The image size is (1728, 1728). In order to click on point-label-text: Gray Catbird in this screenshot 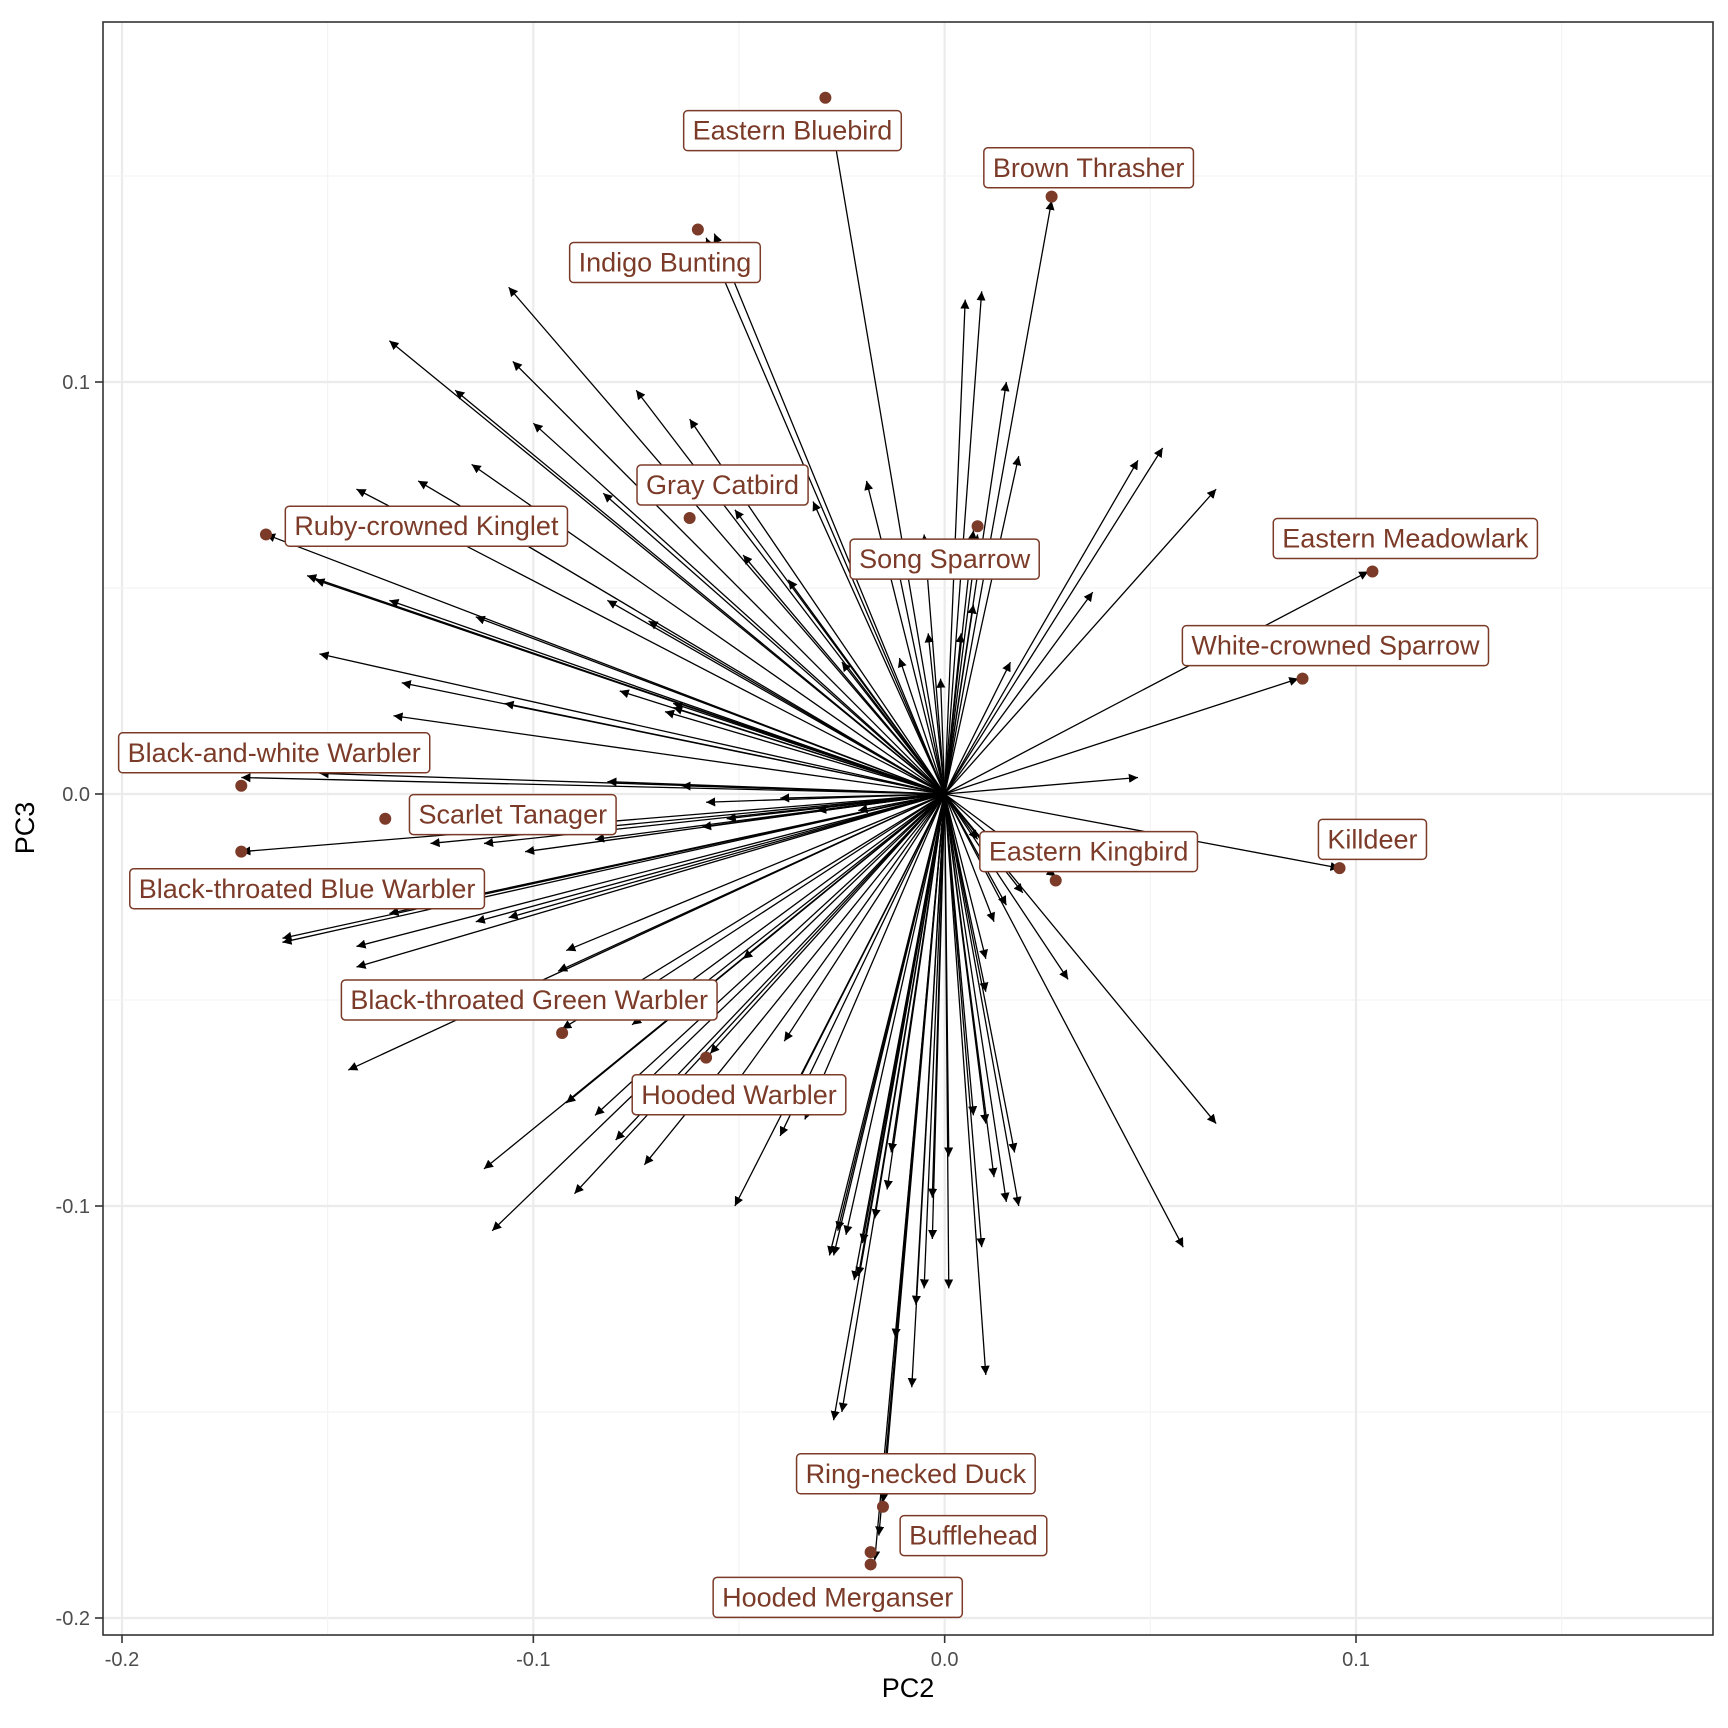, I will do `click(722, 485)`.